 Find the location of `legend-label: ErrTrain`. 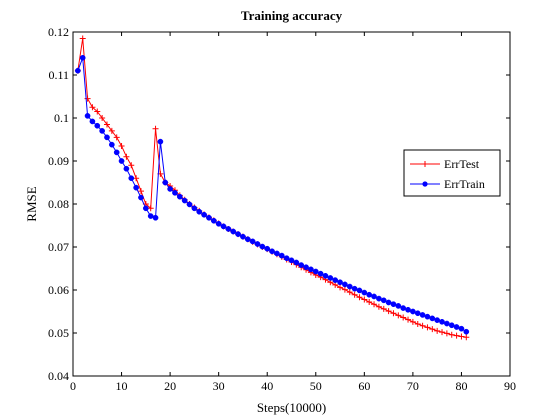

legend-label: ErrTrain is located at coordinates (464, 184).